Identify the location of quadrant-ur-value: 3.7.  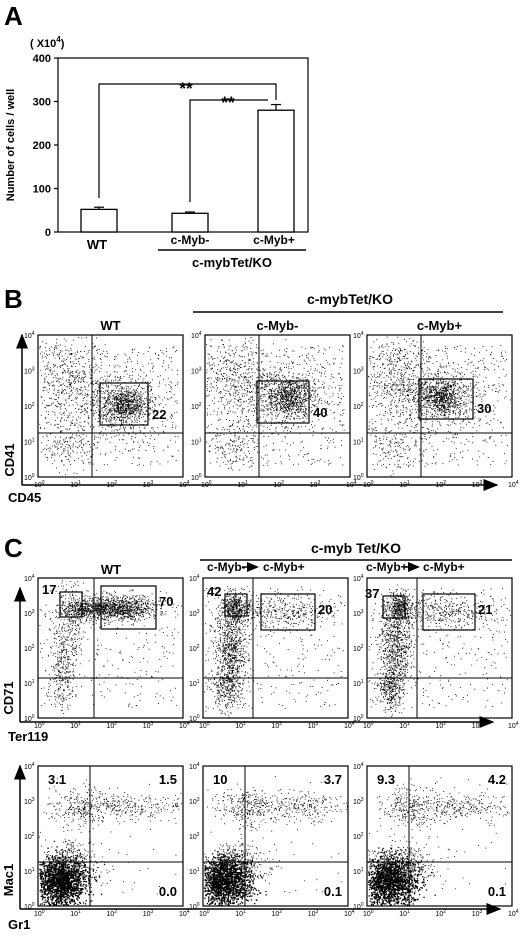
(333, 779).